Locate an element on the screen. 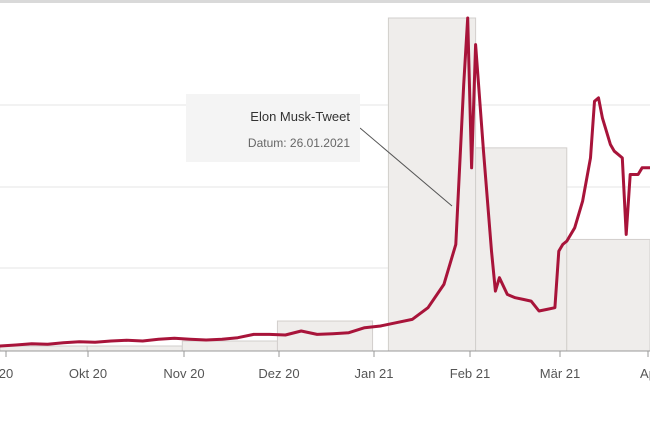 The height and width of the screenshot is (438, 650). x-tick-label: Dez 20 is located at coordinates (278, 373).